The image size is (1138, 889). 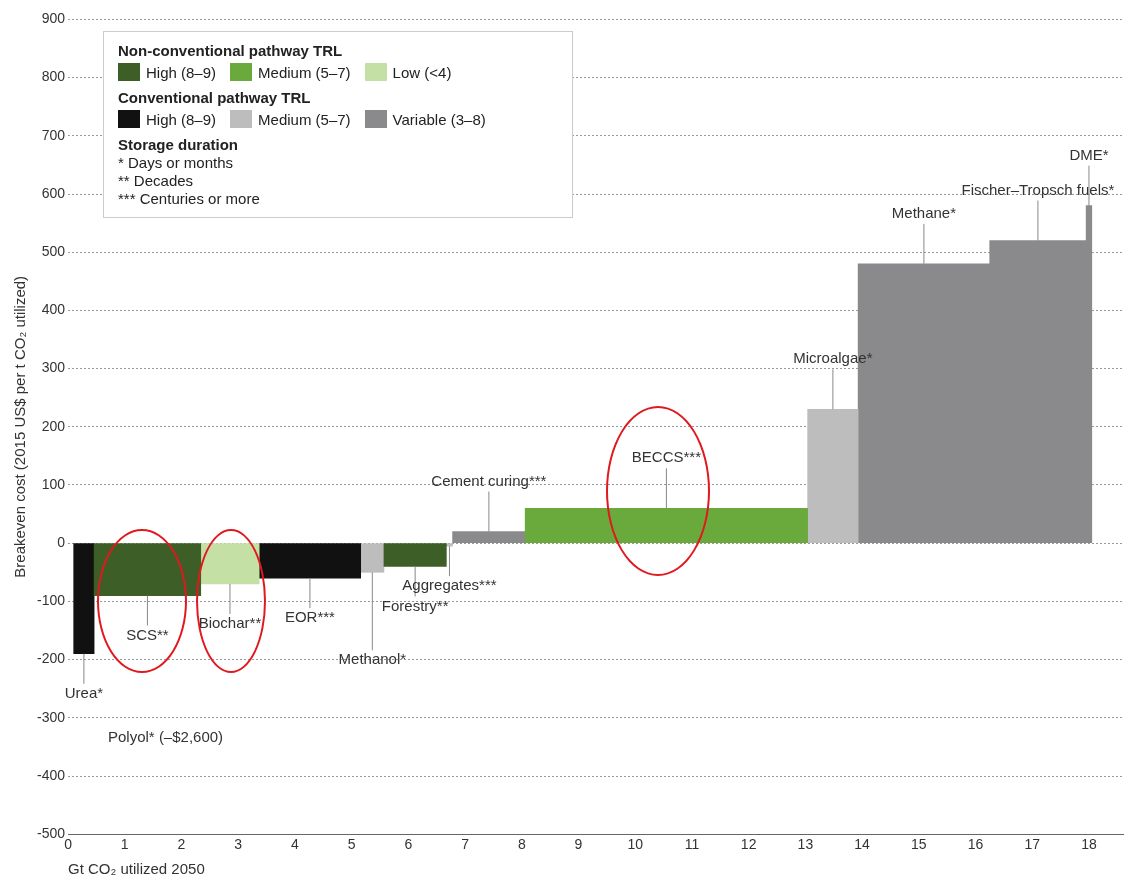 What do you see at coordinates (51, 716) in the screenshot?
I see `y-tick-label: -300` at bounding box center [51, 716].